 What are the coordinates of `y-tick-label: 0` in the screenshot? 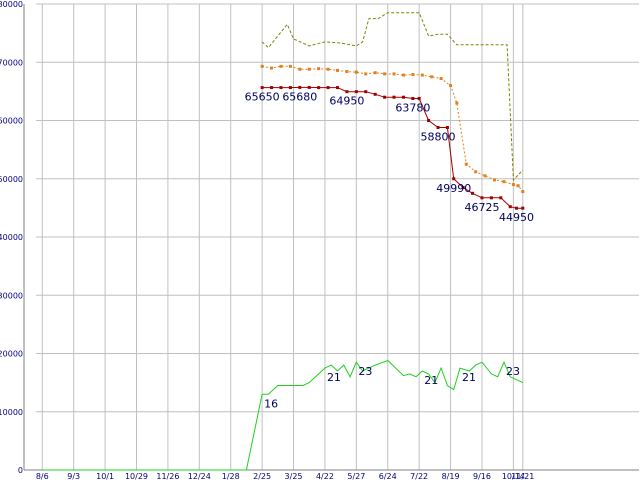 It's located at (20, 470).